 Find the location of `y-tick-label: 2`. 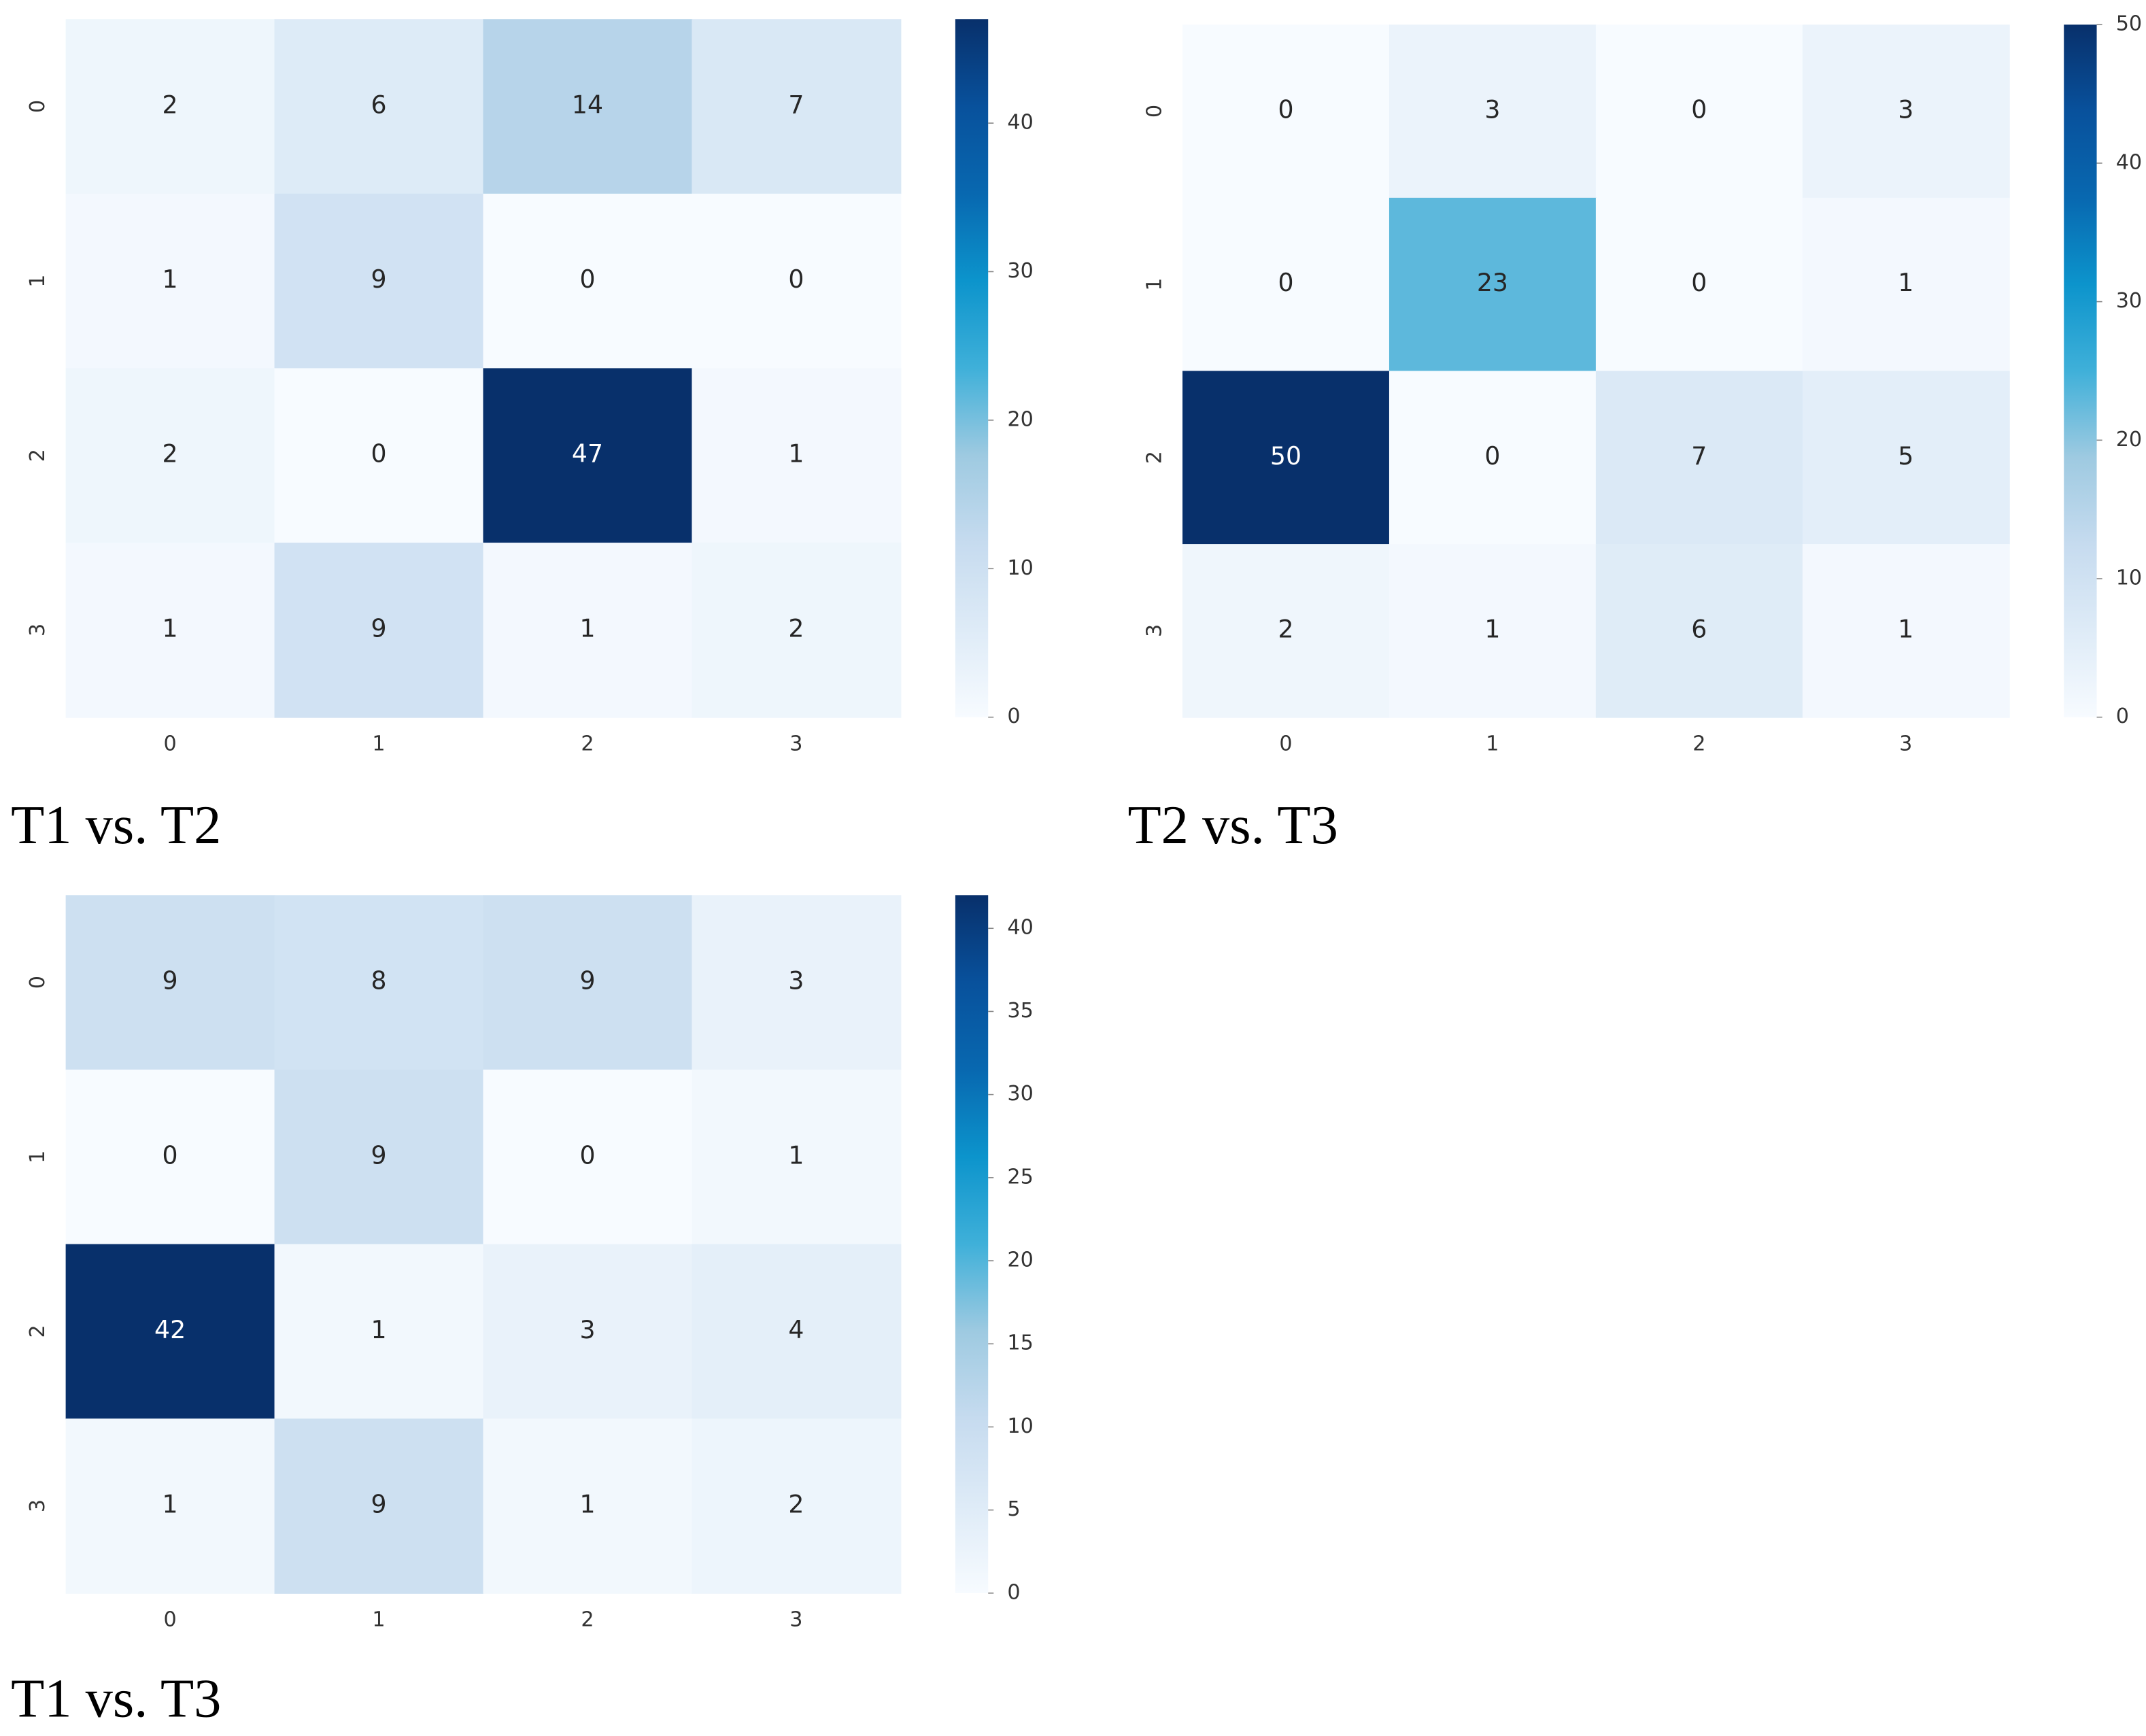

y-tick-label: 2 is located at coordinates (38, 1331).